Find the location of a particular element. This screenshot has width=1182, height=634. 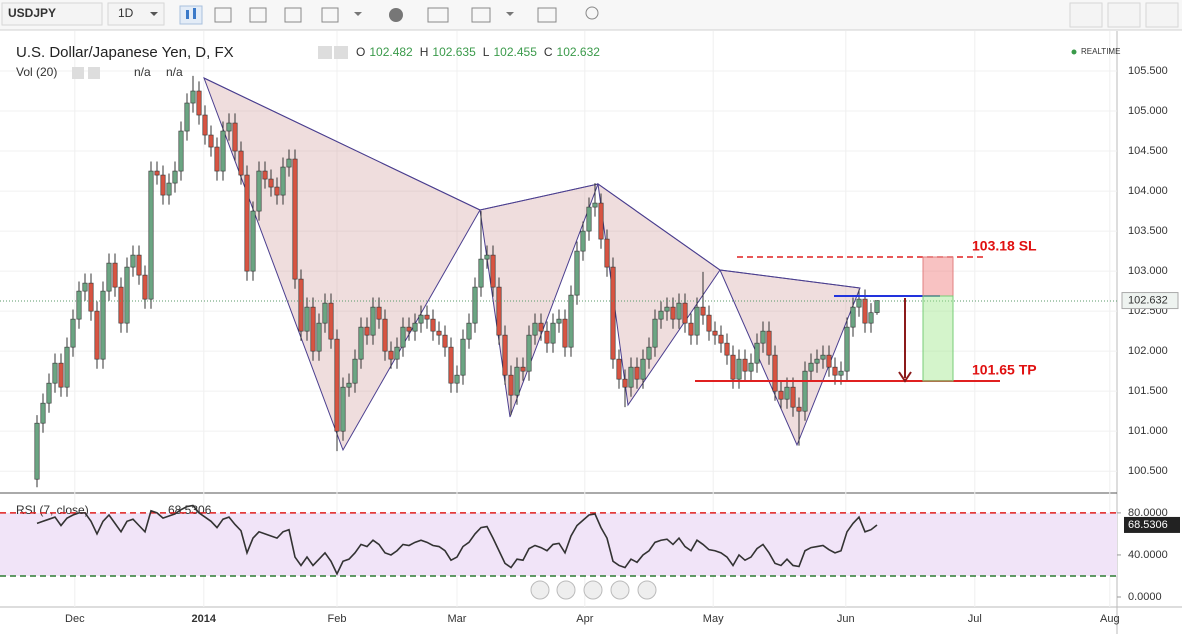

y-tick-label: 104.000 is located at coordinates (1148, 191).